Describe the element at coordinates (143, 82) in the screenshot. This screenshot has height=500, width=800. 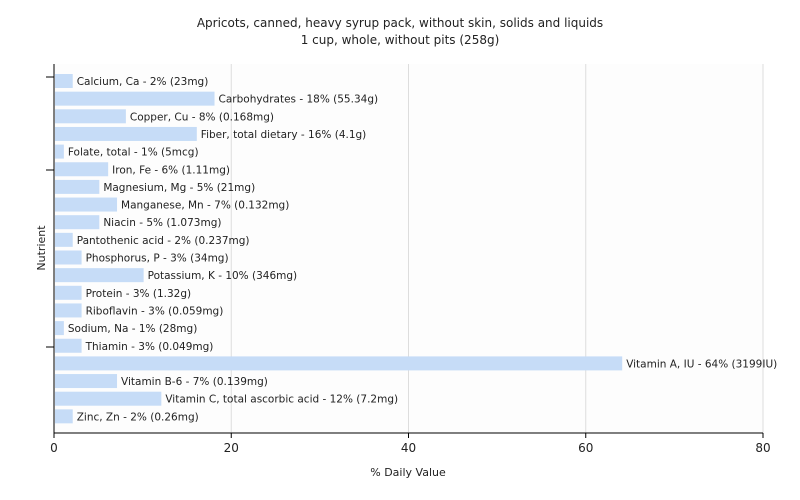
I see `bar-label: Calcium, Ca - 2% (23mg)` at that location.